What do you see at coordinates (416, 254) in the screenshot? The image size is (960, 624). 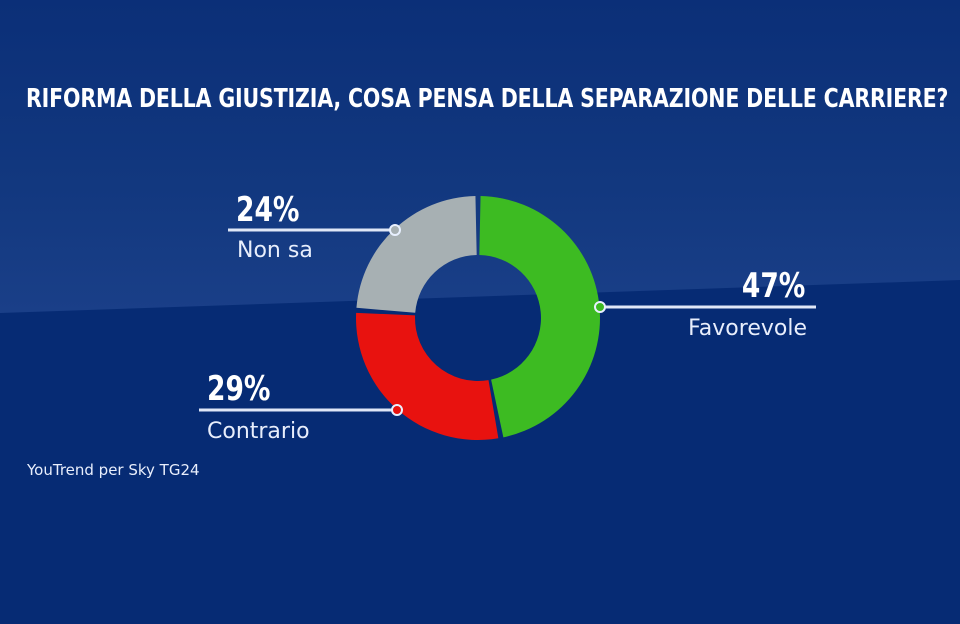 I see `slice-non-sa` at bounding box center [416, 254].